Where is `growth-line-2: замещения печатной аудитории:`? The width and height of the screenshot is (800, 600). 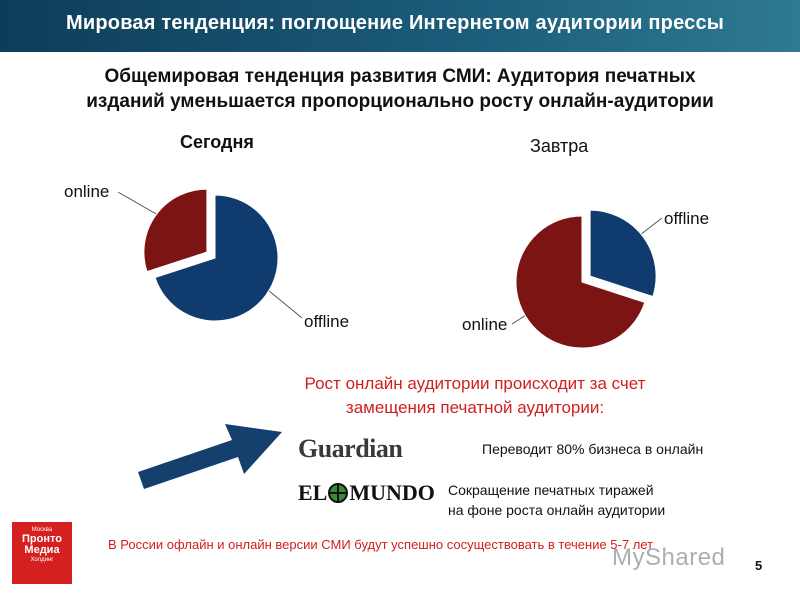
growth-line-2: замещения печатной аудитории: is located at coordinates (475, 407).